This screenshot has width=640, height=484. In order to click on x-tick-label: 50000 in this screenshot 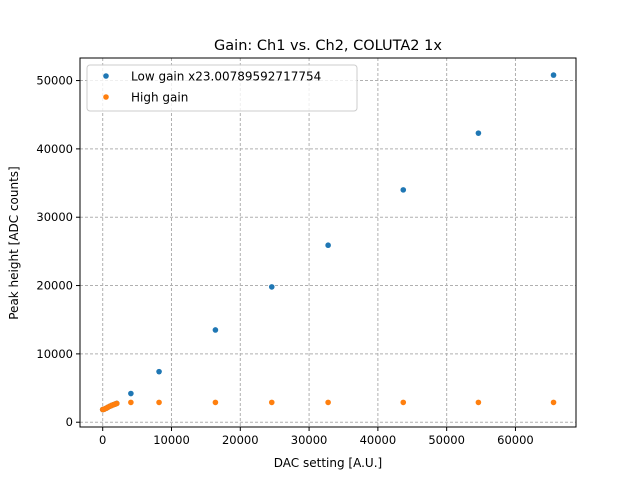, I will do `click(446, 440)`.